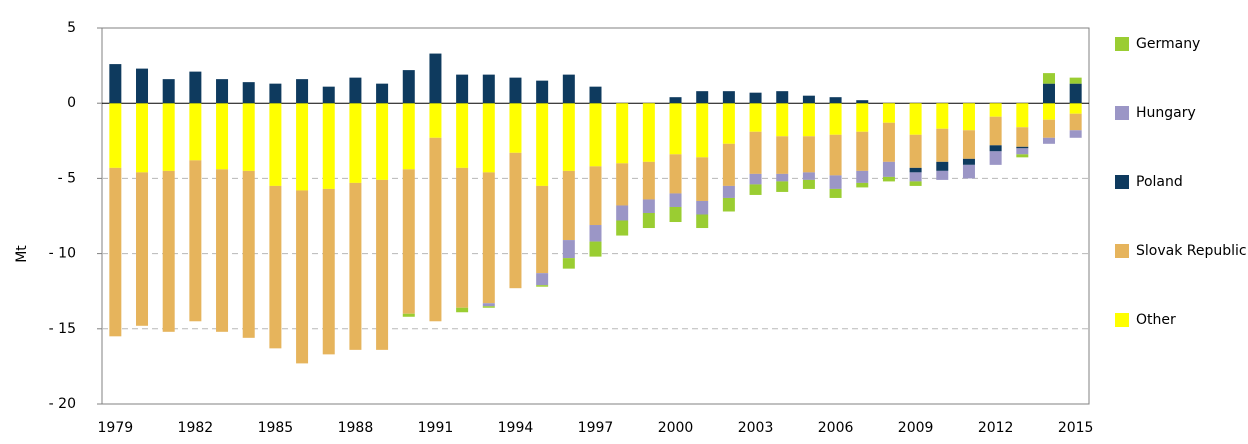 This screenshot has width=1248, height=444. Describe the element at coordinates (1168, 44) in the screenshot. I see `legend-label: Germany` at that location.